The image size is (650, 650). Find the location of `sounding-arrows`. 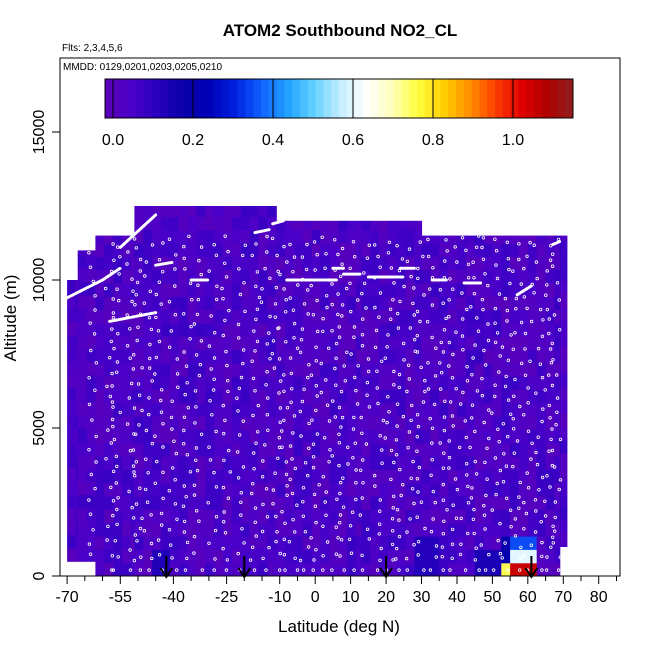

sounding-arrows is located at coordinates (349, 567).